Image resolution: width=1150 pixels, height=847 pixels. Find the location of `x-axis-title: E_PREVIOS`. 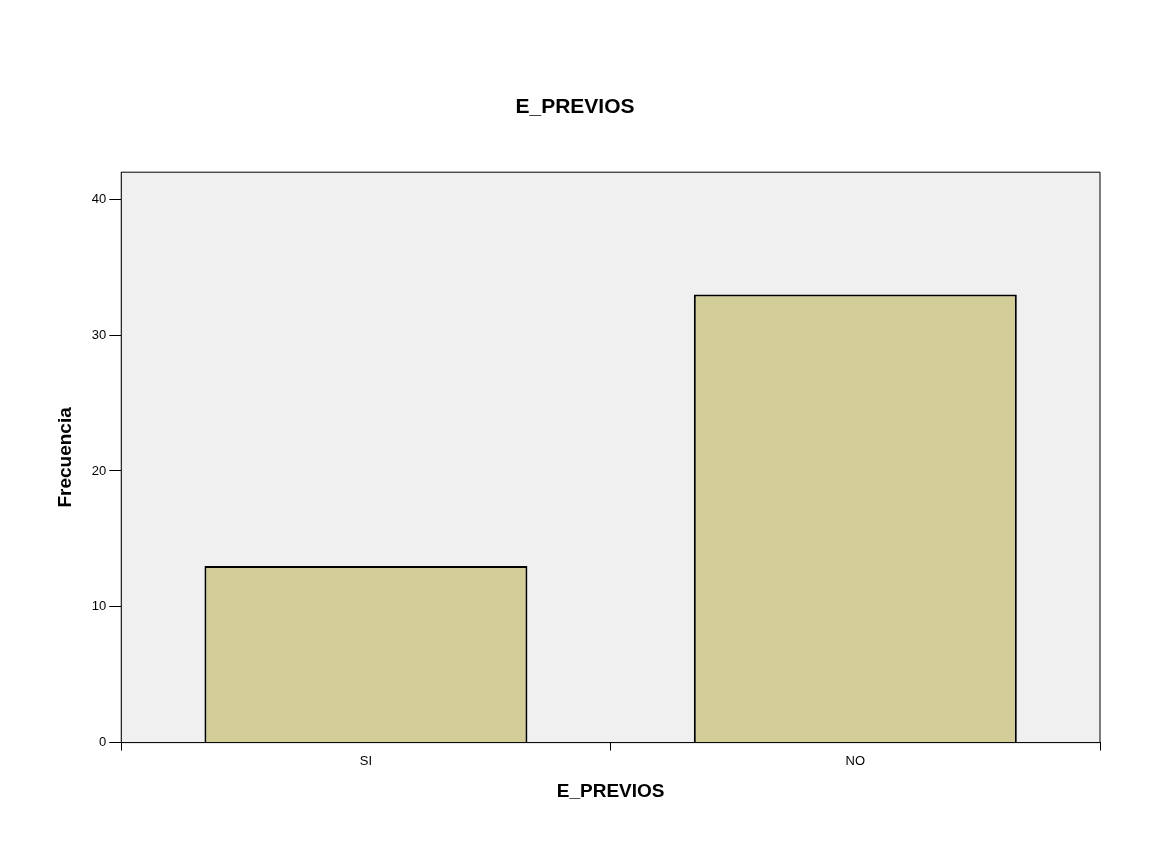

x-axis-title: E_PREVIOS is located at coordinates (610, 790).